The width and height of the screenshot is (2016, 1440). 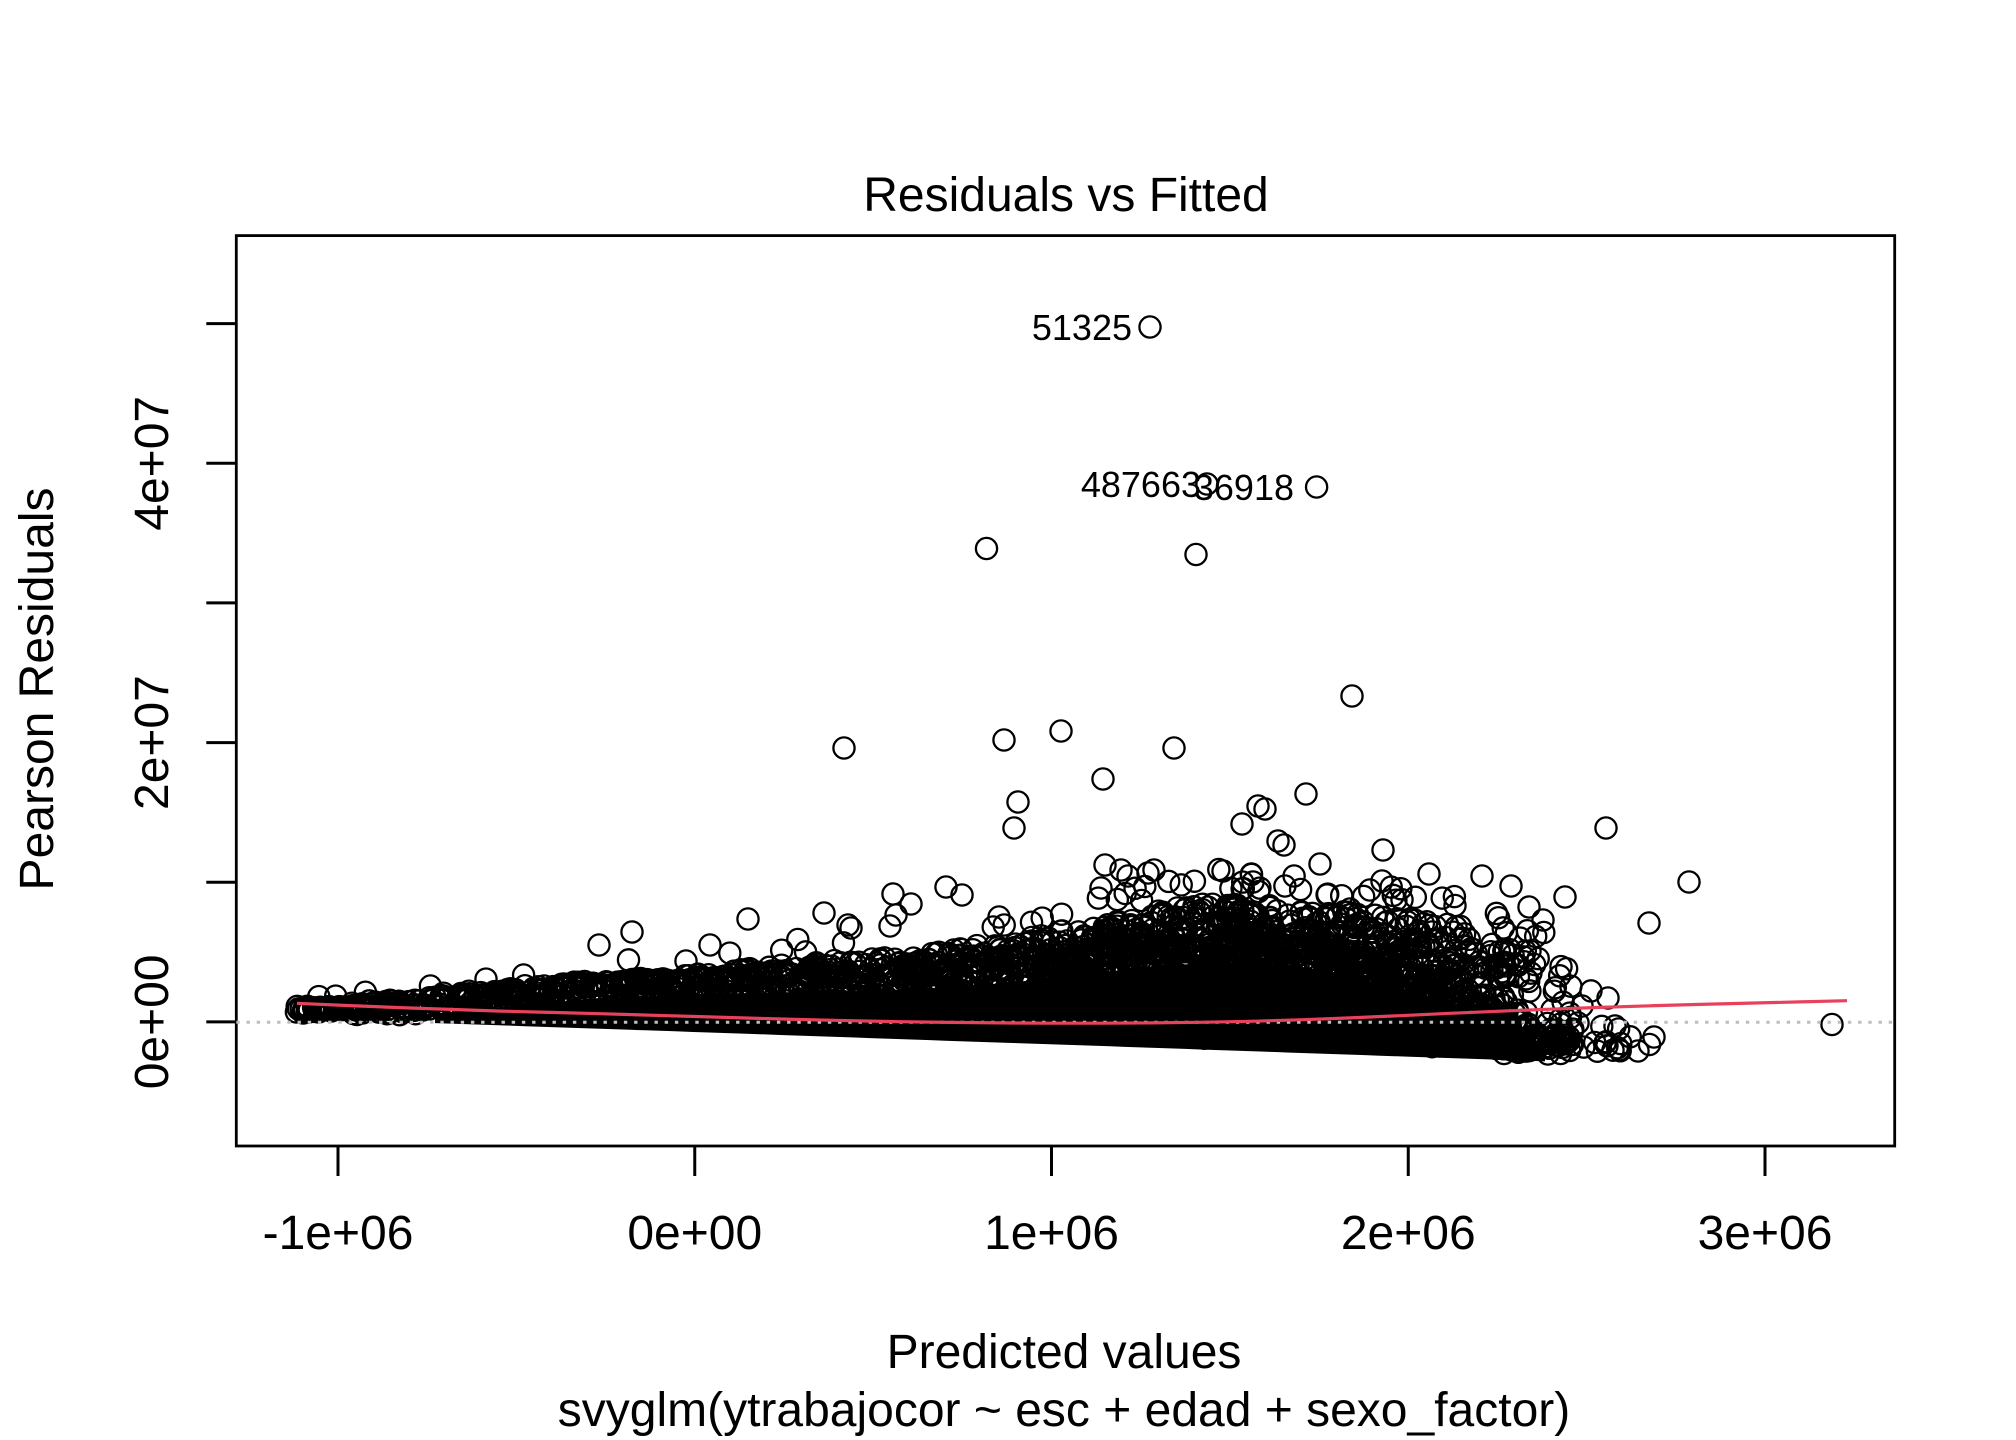 I want to click on svg-text: Pearson Residuals, so click(x=37, y=689).